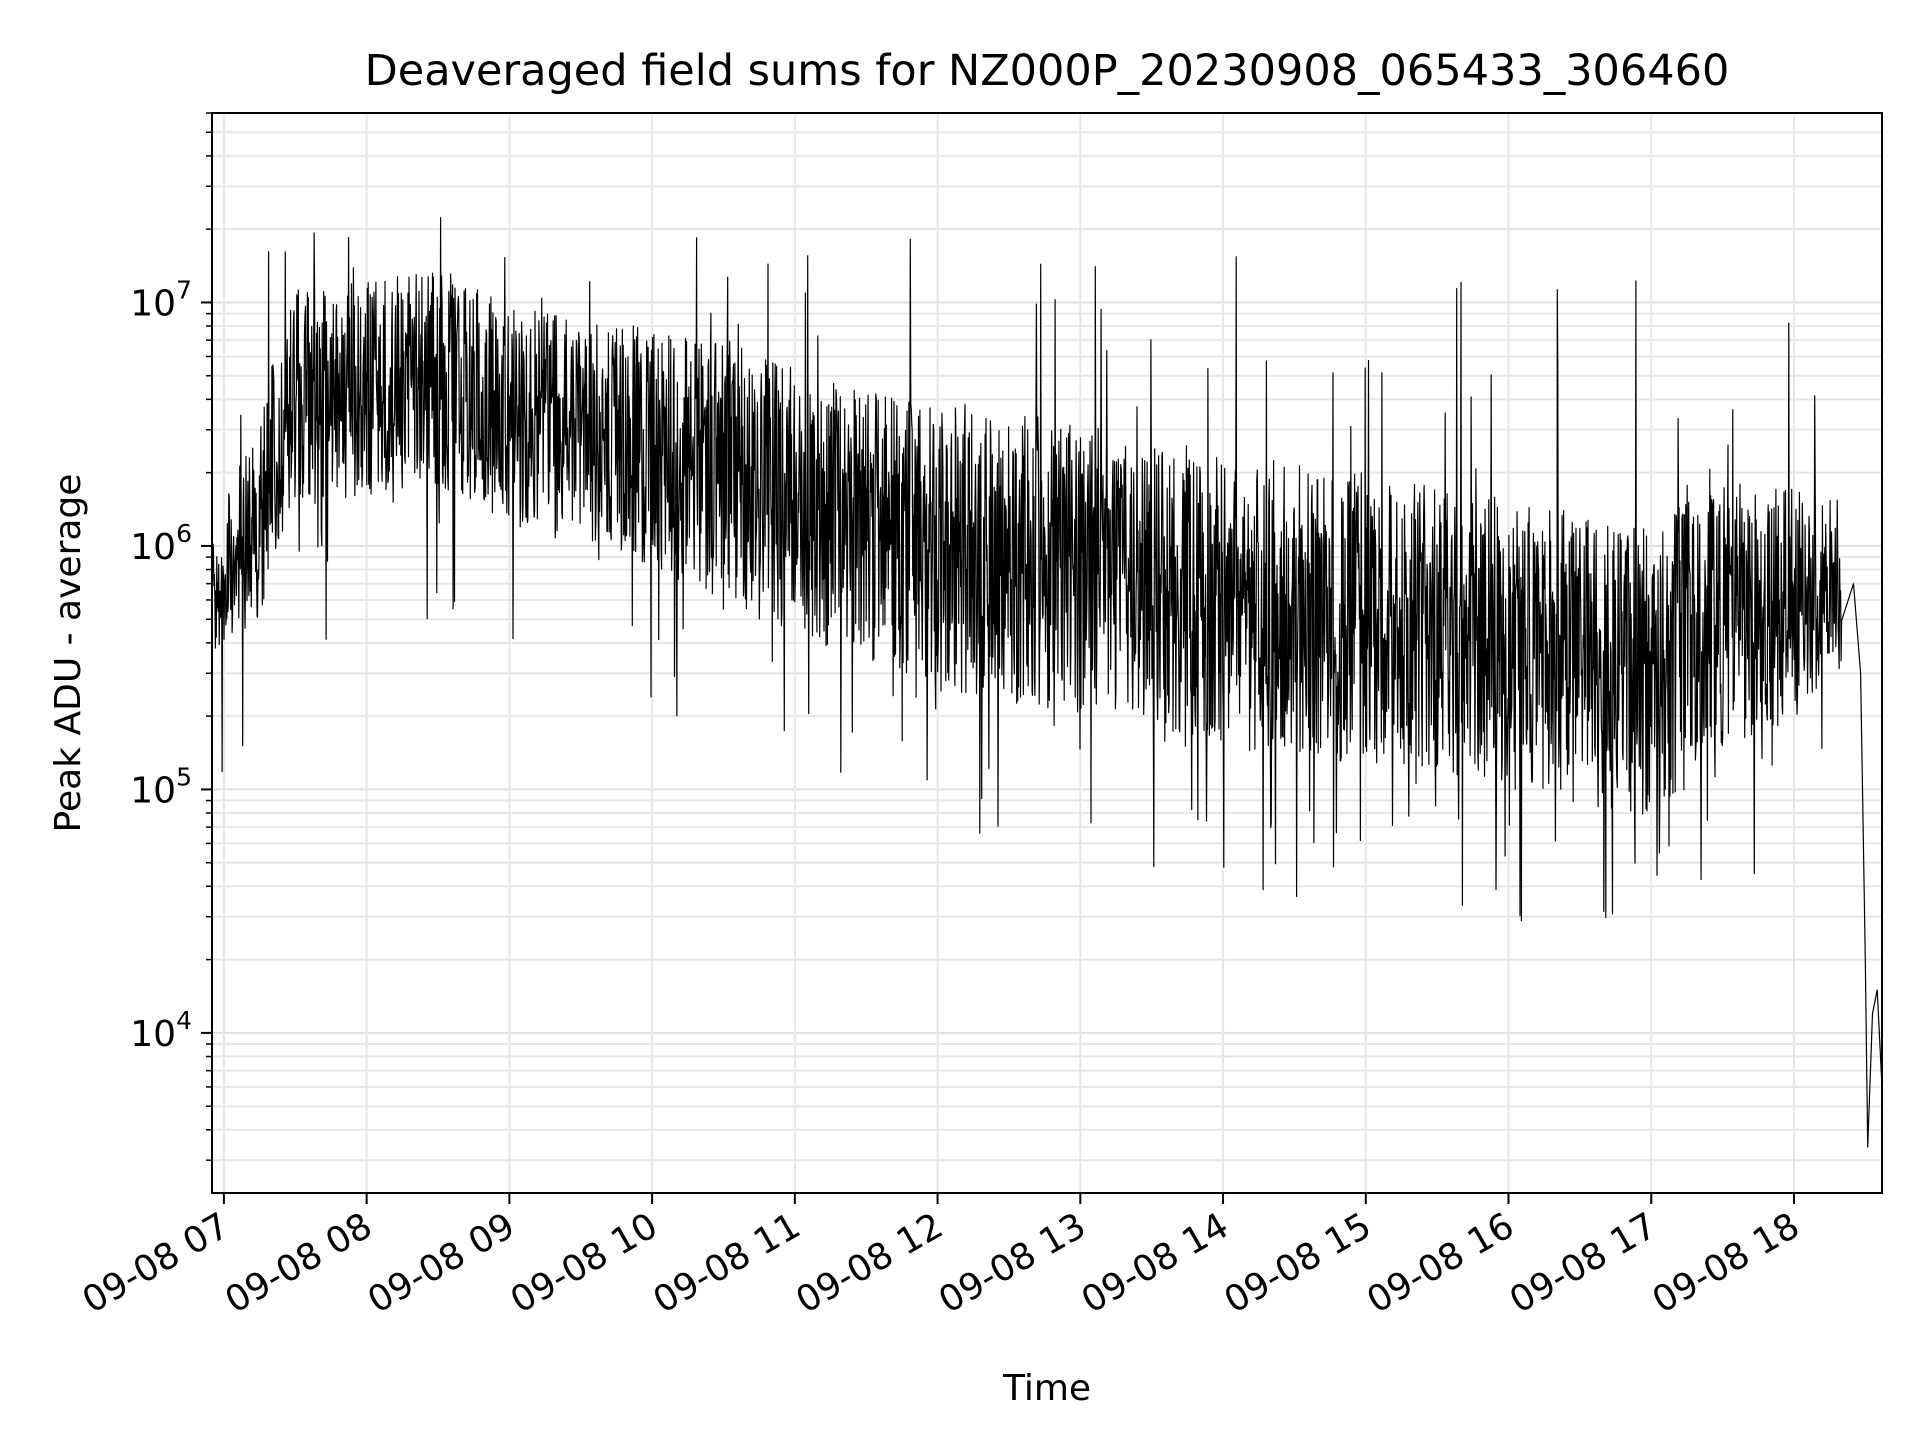 This screenshot has width=1920, height=1440. What do you see at coordinates (1155, 1263) in the screenshot?
I see `x-tick-label: 09-08 14` at bounding box center [1155, 1263].